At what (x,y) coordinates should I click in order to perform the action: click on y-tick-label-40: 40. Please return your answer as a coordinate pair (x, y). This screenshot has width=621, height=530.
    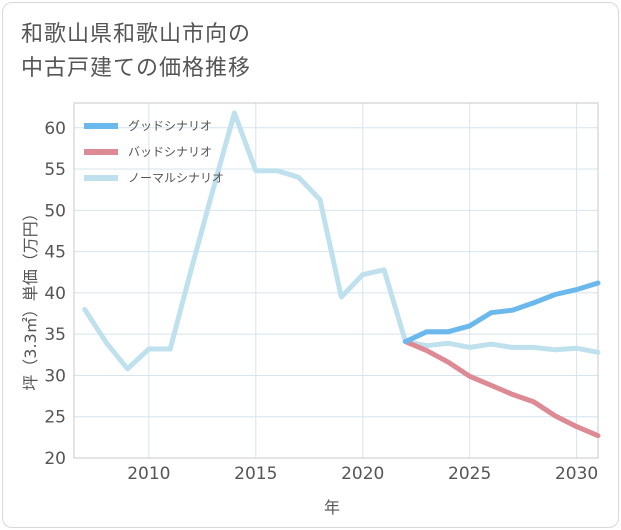
    Looking at the image, I should click on (55, 294).